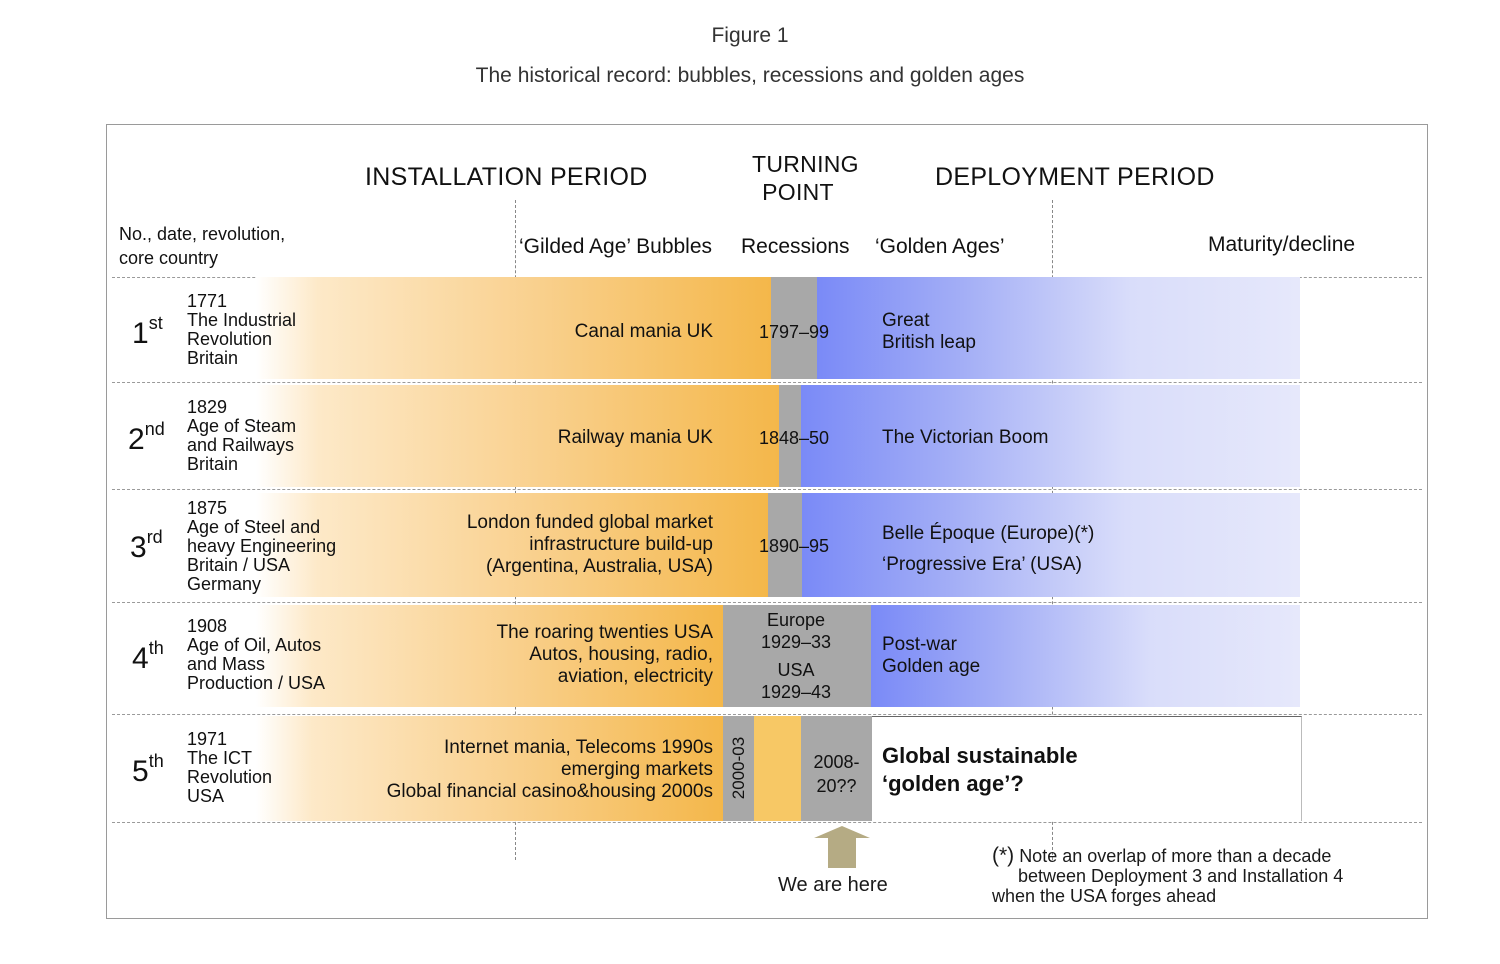 Image resolution: width=1500 pixels, height=964 pixels. Describe the element at coordinates (796, 642) in the screenshot. I see `recession-region-years: 1929–33` at that location.